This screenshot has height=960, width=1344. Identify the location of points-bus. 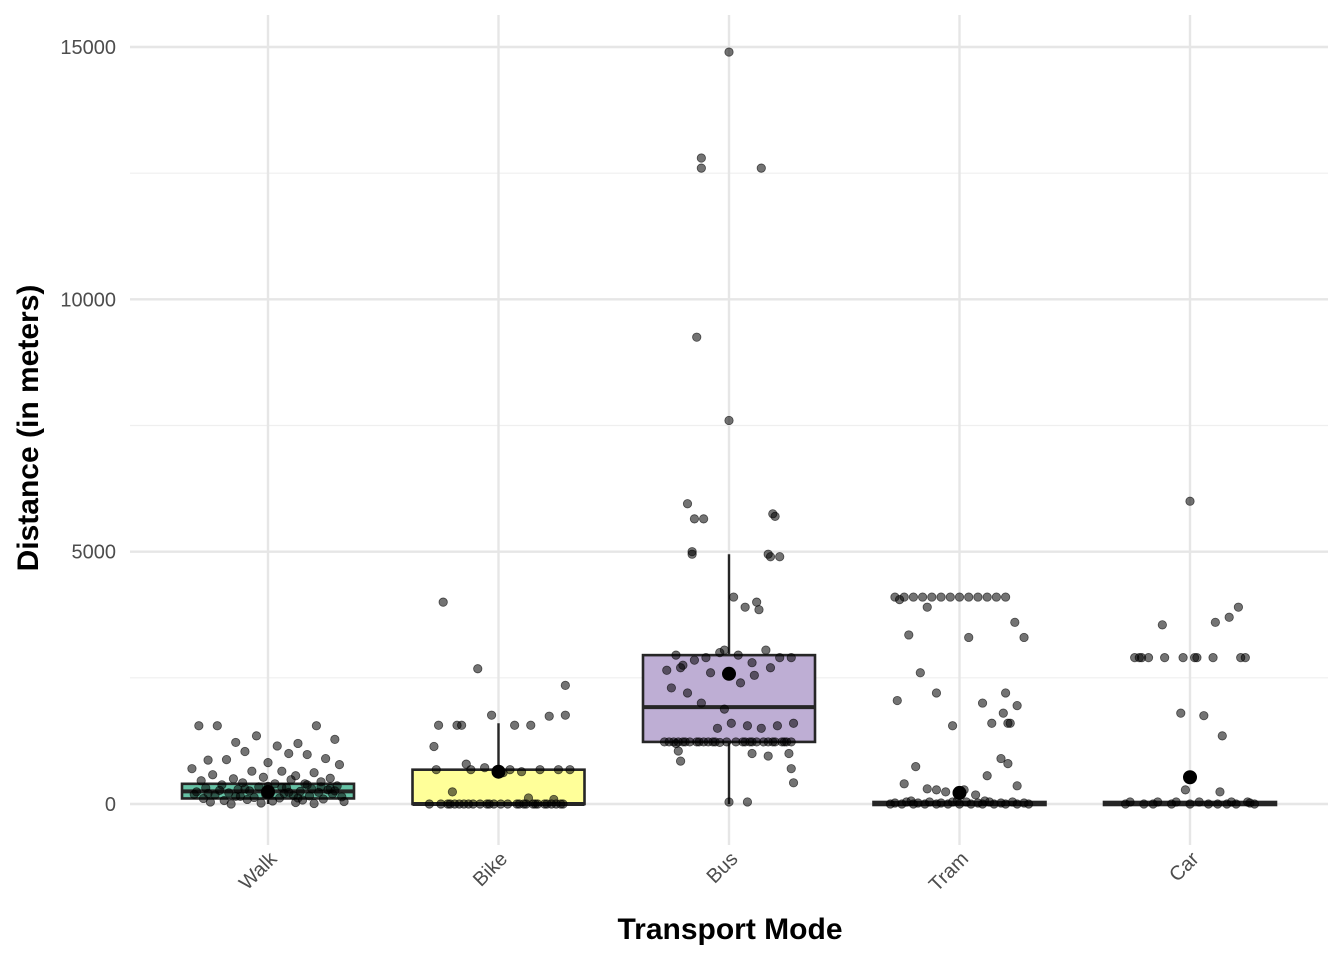
(729, 427).